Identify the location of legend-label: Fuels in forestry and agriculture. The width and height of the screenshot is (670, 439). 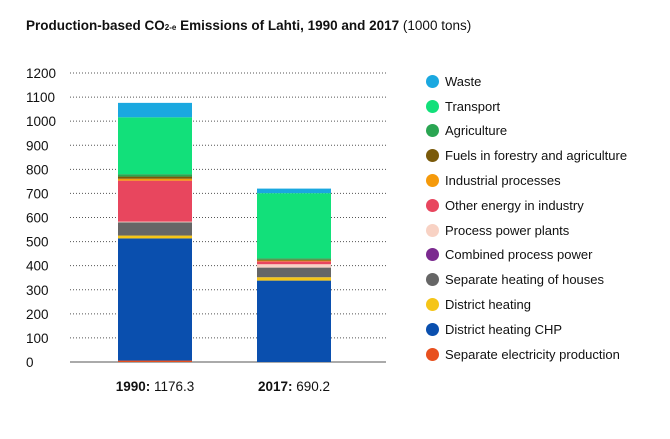
(536, 156).